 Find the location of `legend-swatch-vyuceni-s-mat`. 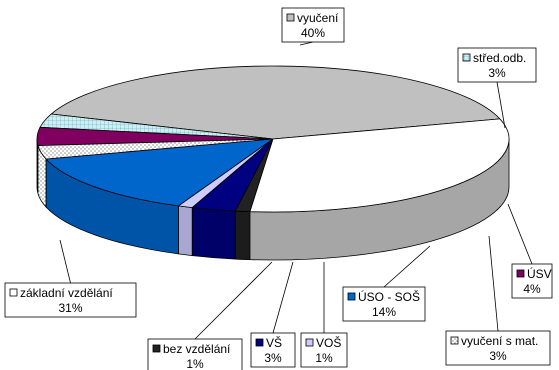

legend-swatch-vyuceni-s-mat is located at coordinates (454, 340).